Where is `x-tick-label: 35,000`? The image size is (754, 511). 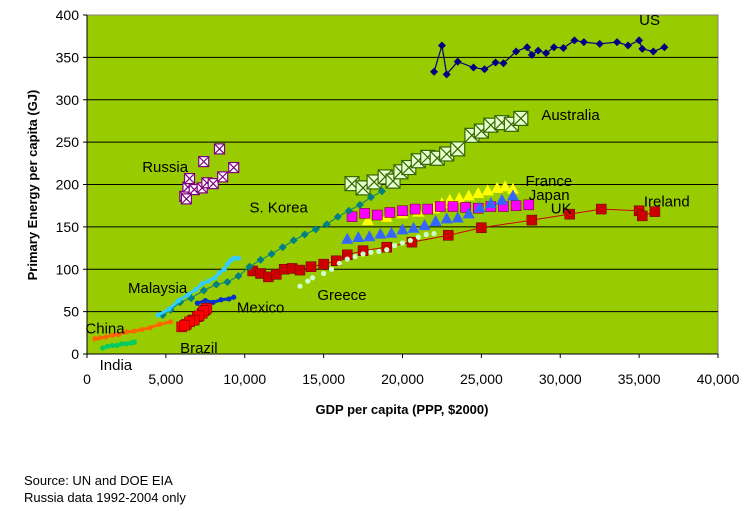 x-tick-label: 35,000 is located at coordinates (639, 379).